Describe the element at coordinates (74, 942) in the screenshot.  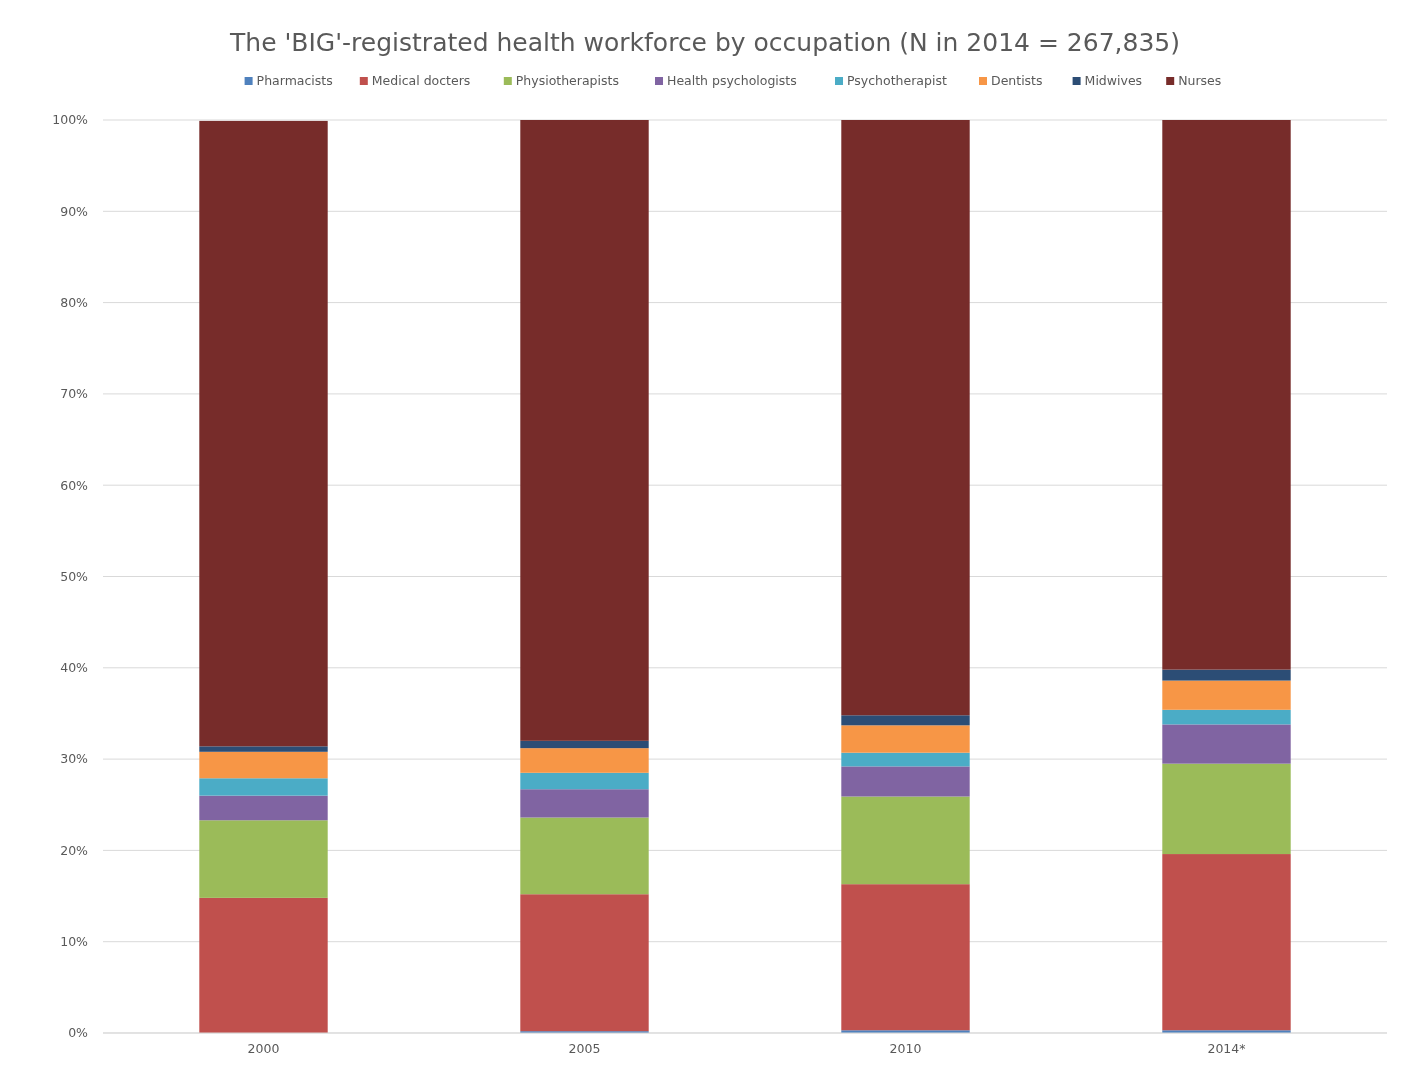
I see `y-tick-label: 10%` at that location.